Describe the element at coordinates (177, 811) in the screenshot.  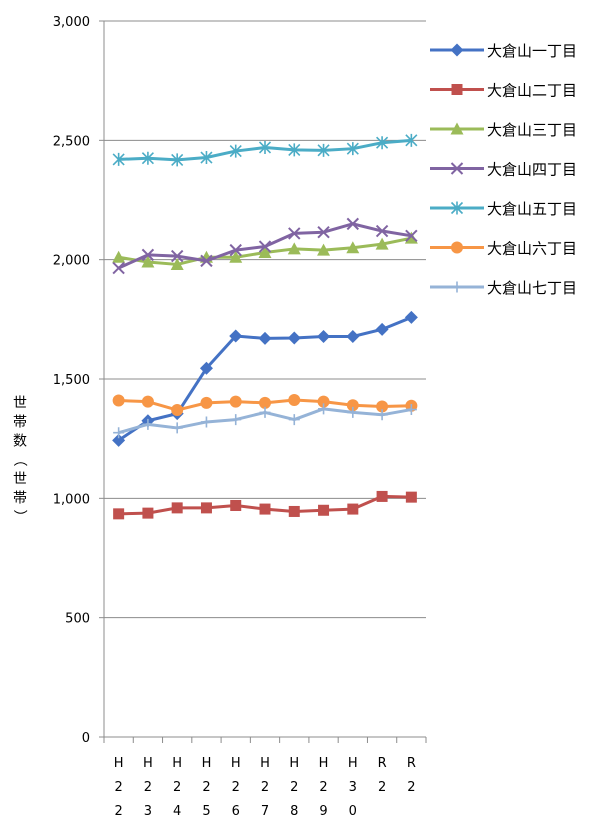
I see `x-tick-label: 4` at that location.